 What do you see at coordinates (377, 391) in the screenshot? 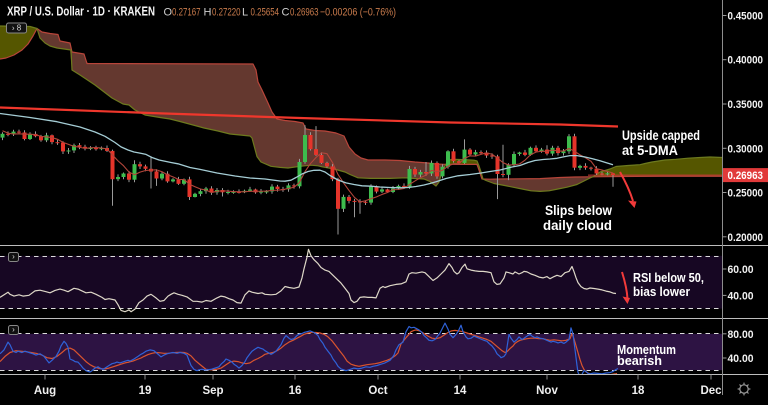
I see `svg-text: Oct` at bounding box center [377, 391].